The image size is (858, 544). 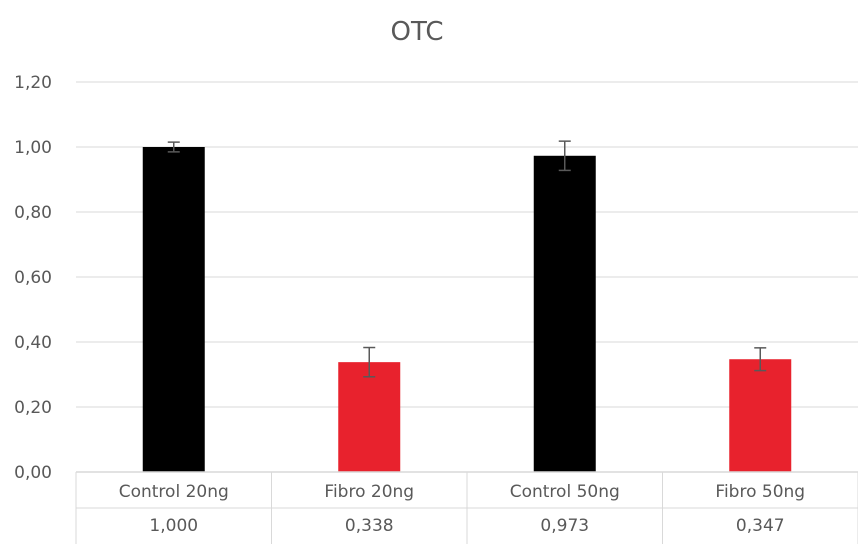 What do you see at coordinates (33, 408) in the screenshot?
I see `y-tick-label: 0,20` at bounding box center [33, 408].